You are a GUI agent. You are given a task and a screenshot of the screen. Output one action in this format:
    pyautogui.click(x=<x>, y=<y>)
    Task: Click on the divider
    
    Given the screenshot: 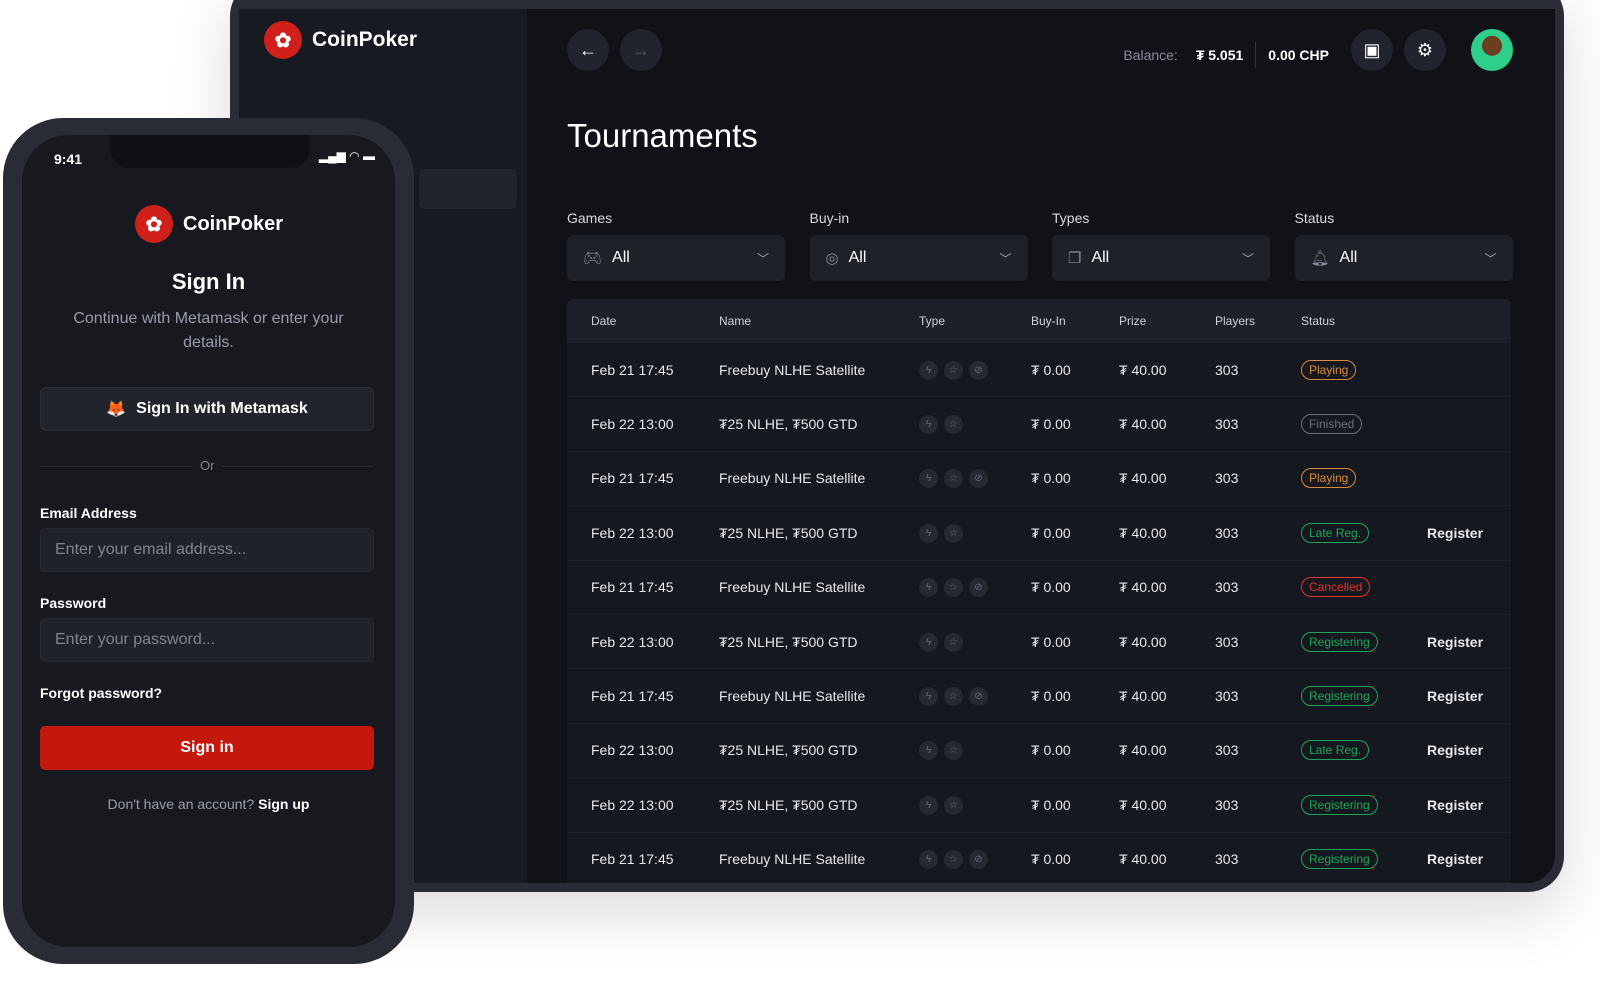 What is the action you would take?
    pyautogui.click(x=1256, y=55)
    